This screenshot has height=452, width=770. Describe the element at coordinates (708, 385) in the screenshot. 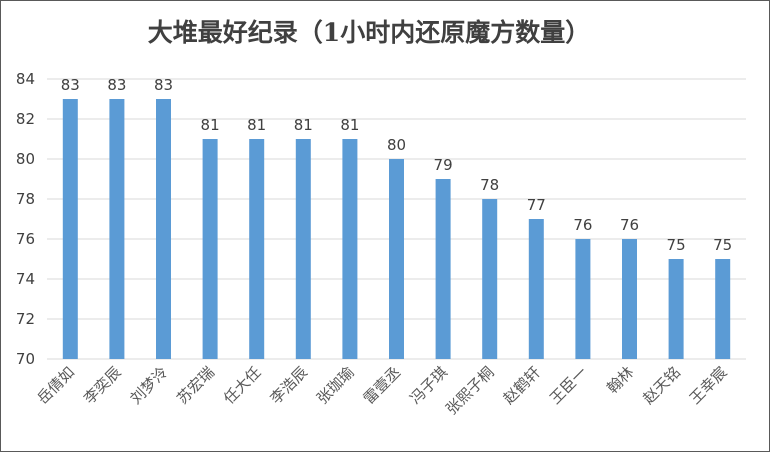

I see `x-category-label: 王幸宸` at that location.